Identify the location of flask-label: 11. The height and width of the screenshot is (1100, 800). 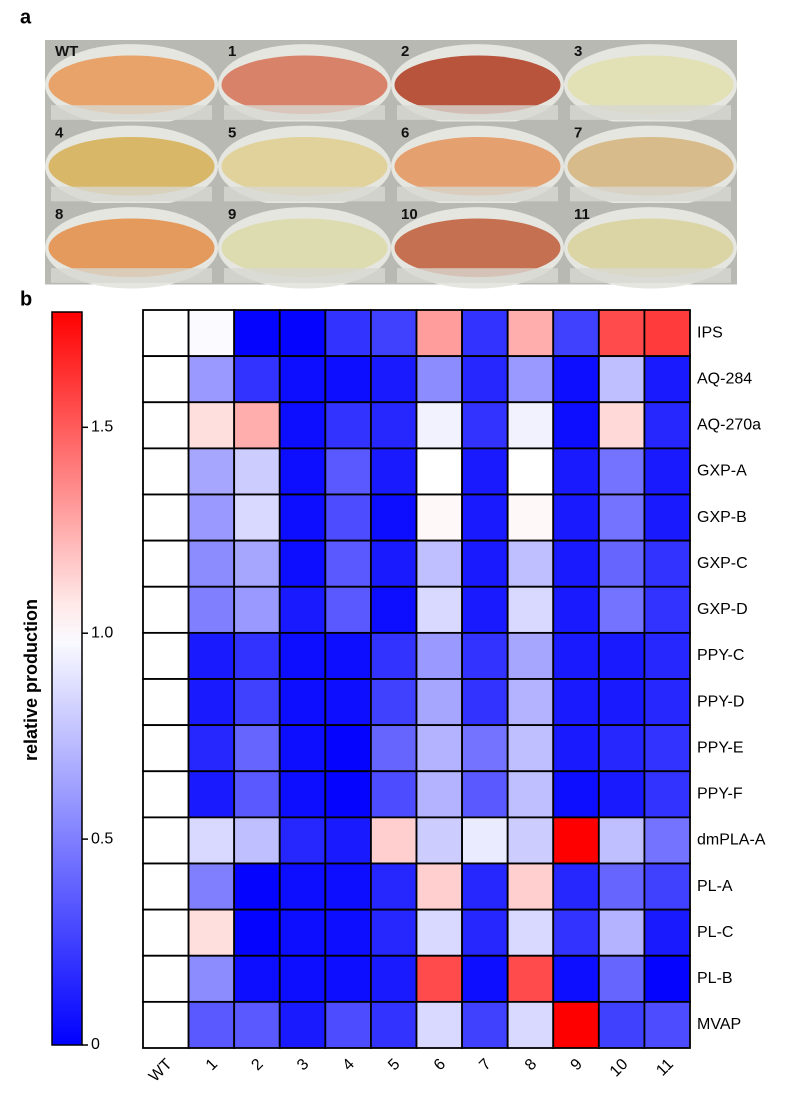
(582, 214).